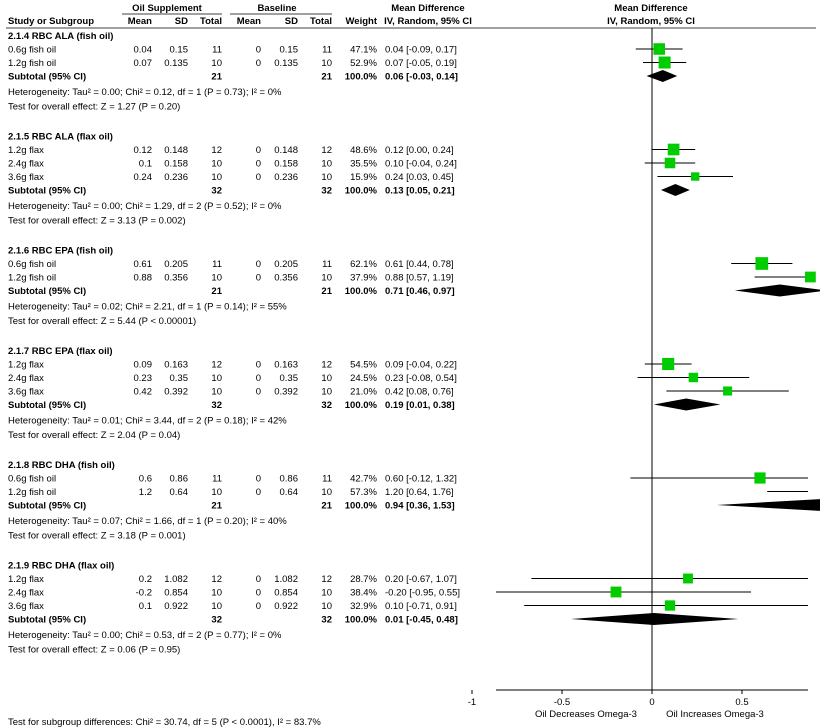  What do you see at coordinates (286, 150) in the screenshot?
I see `base-sd: 0.148` at bounding box center [286, 150].